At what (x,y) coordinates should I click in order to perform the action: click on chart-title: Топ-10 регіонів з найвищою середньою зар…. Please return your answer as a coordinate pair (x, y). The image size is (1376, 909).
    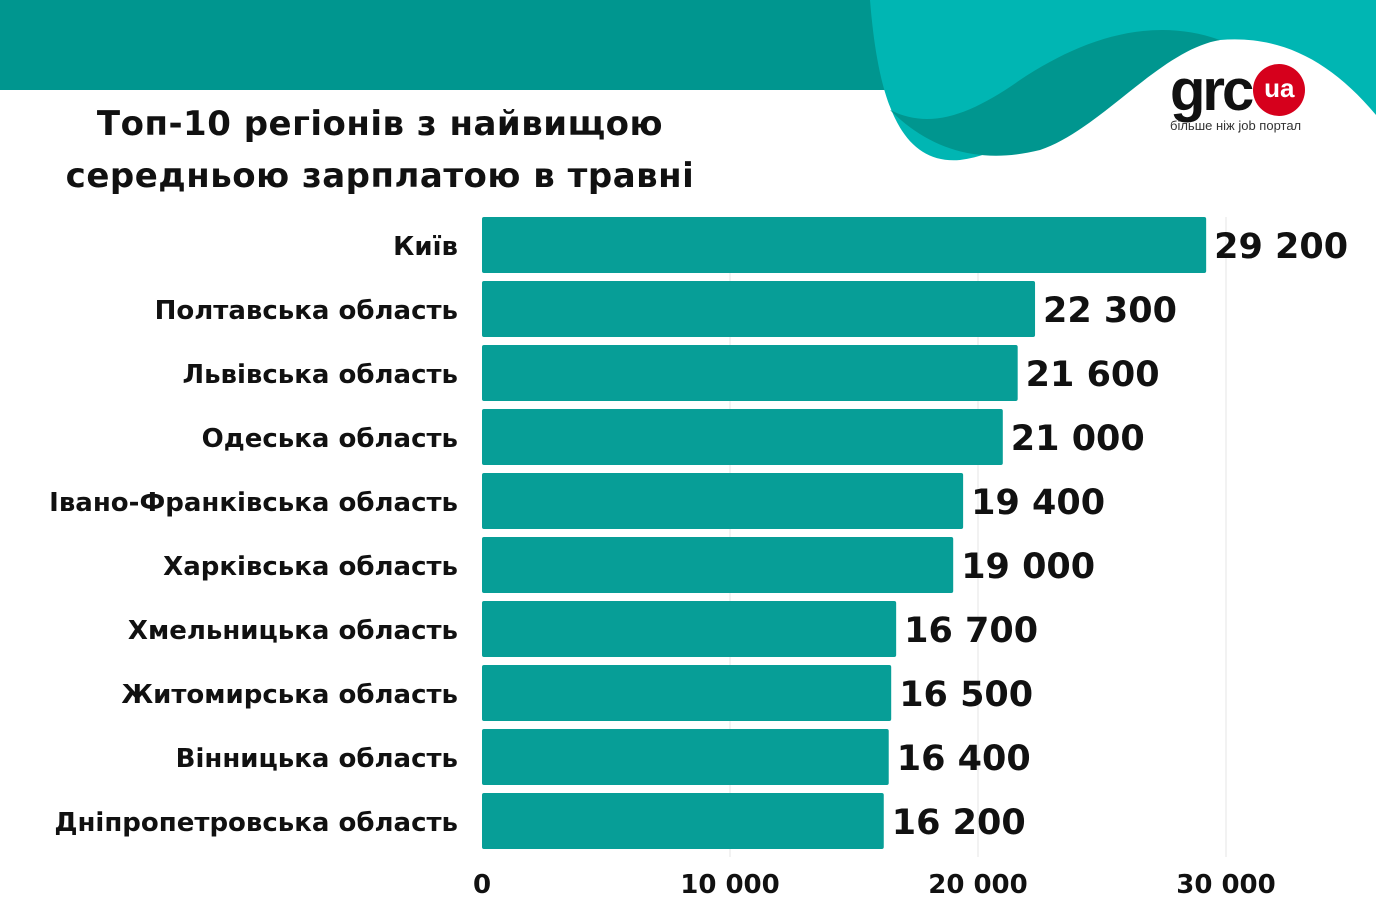
    Looking at the image, I should click on (380, 150).